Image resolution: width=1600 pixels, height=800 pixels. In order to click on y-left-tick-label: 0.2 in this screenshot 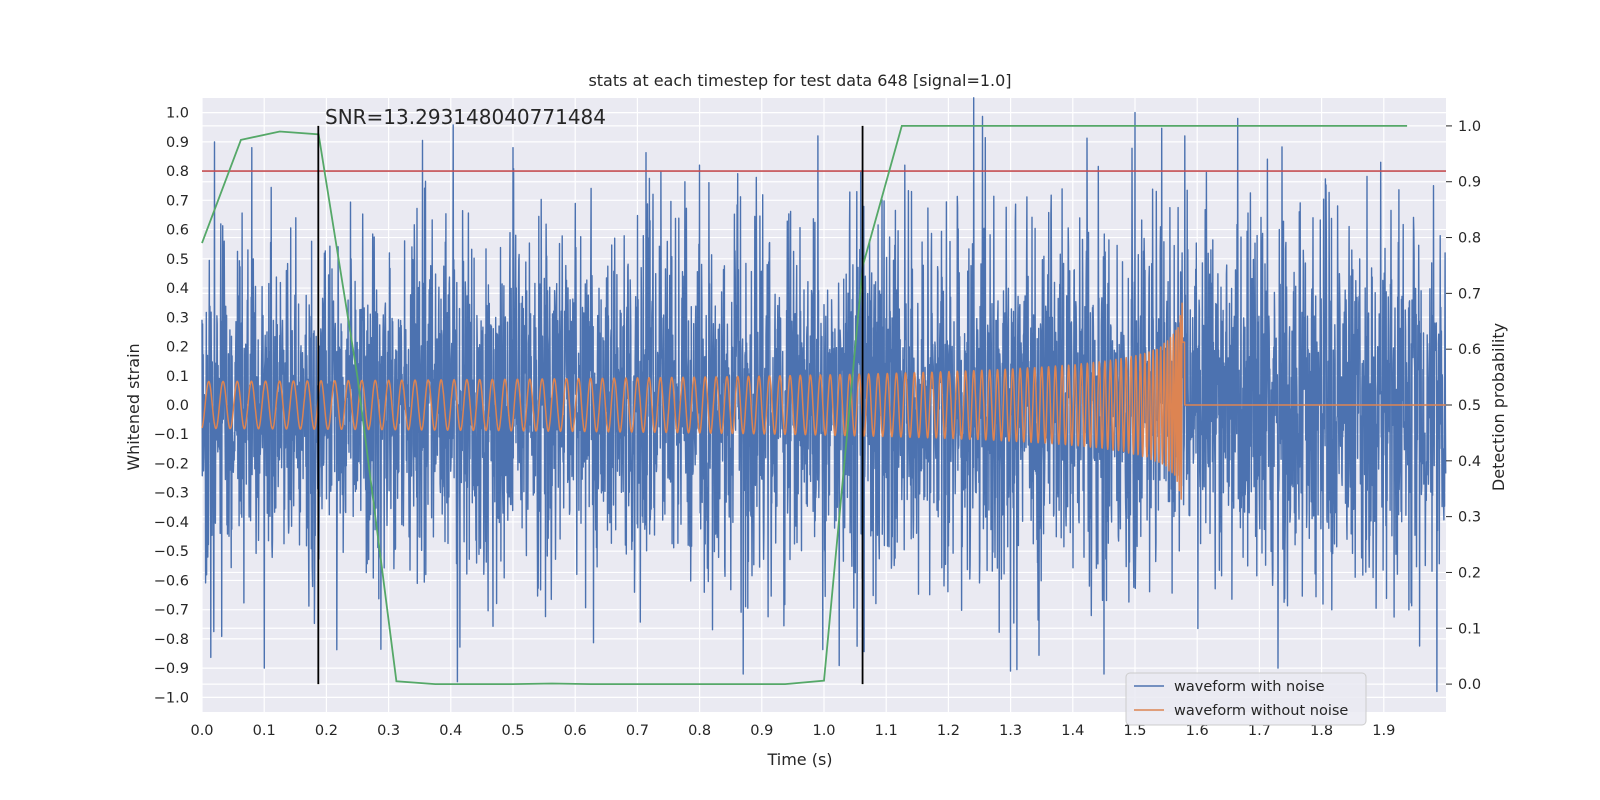, I will do `click(177, 348)`.